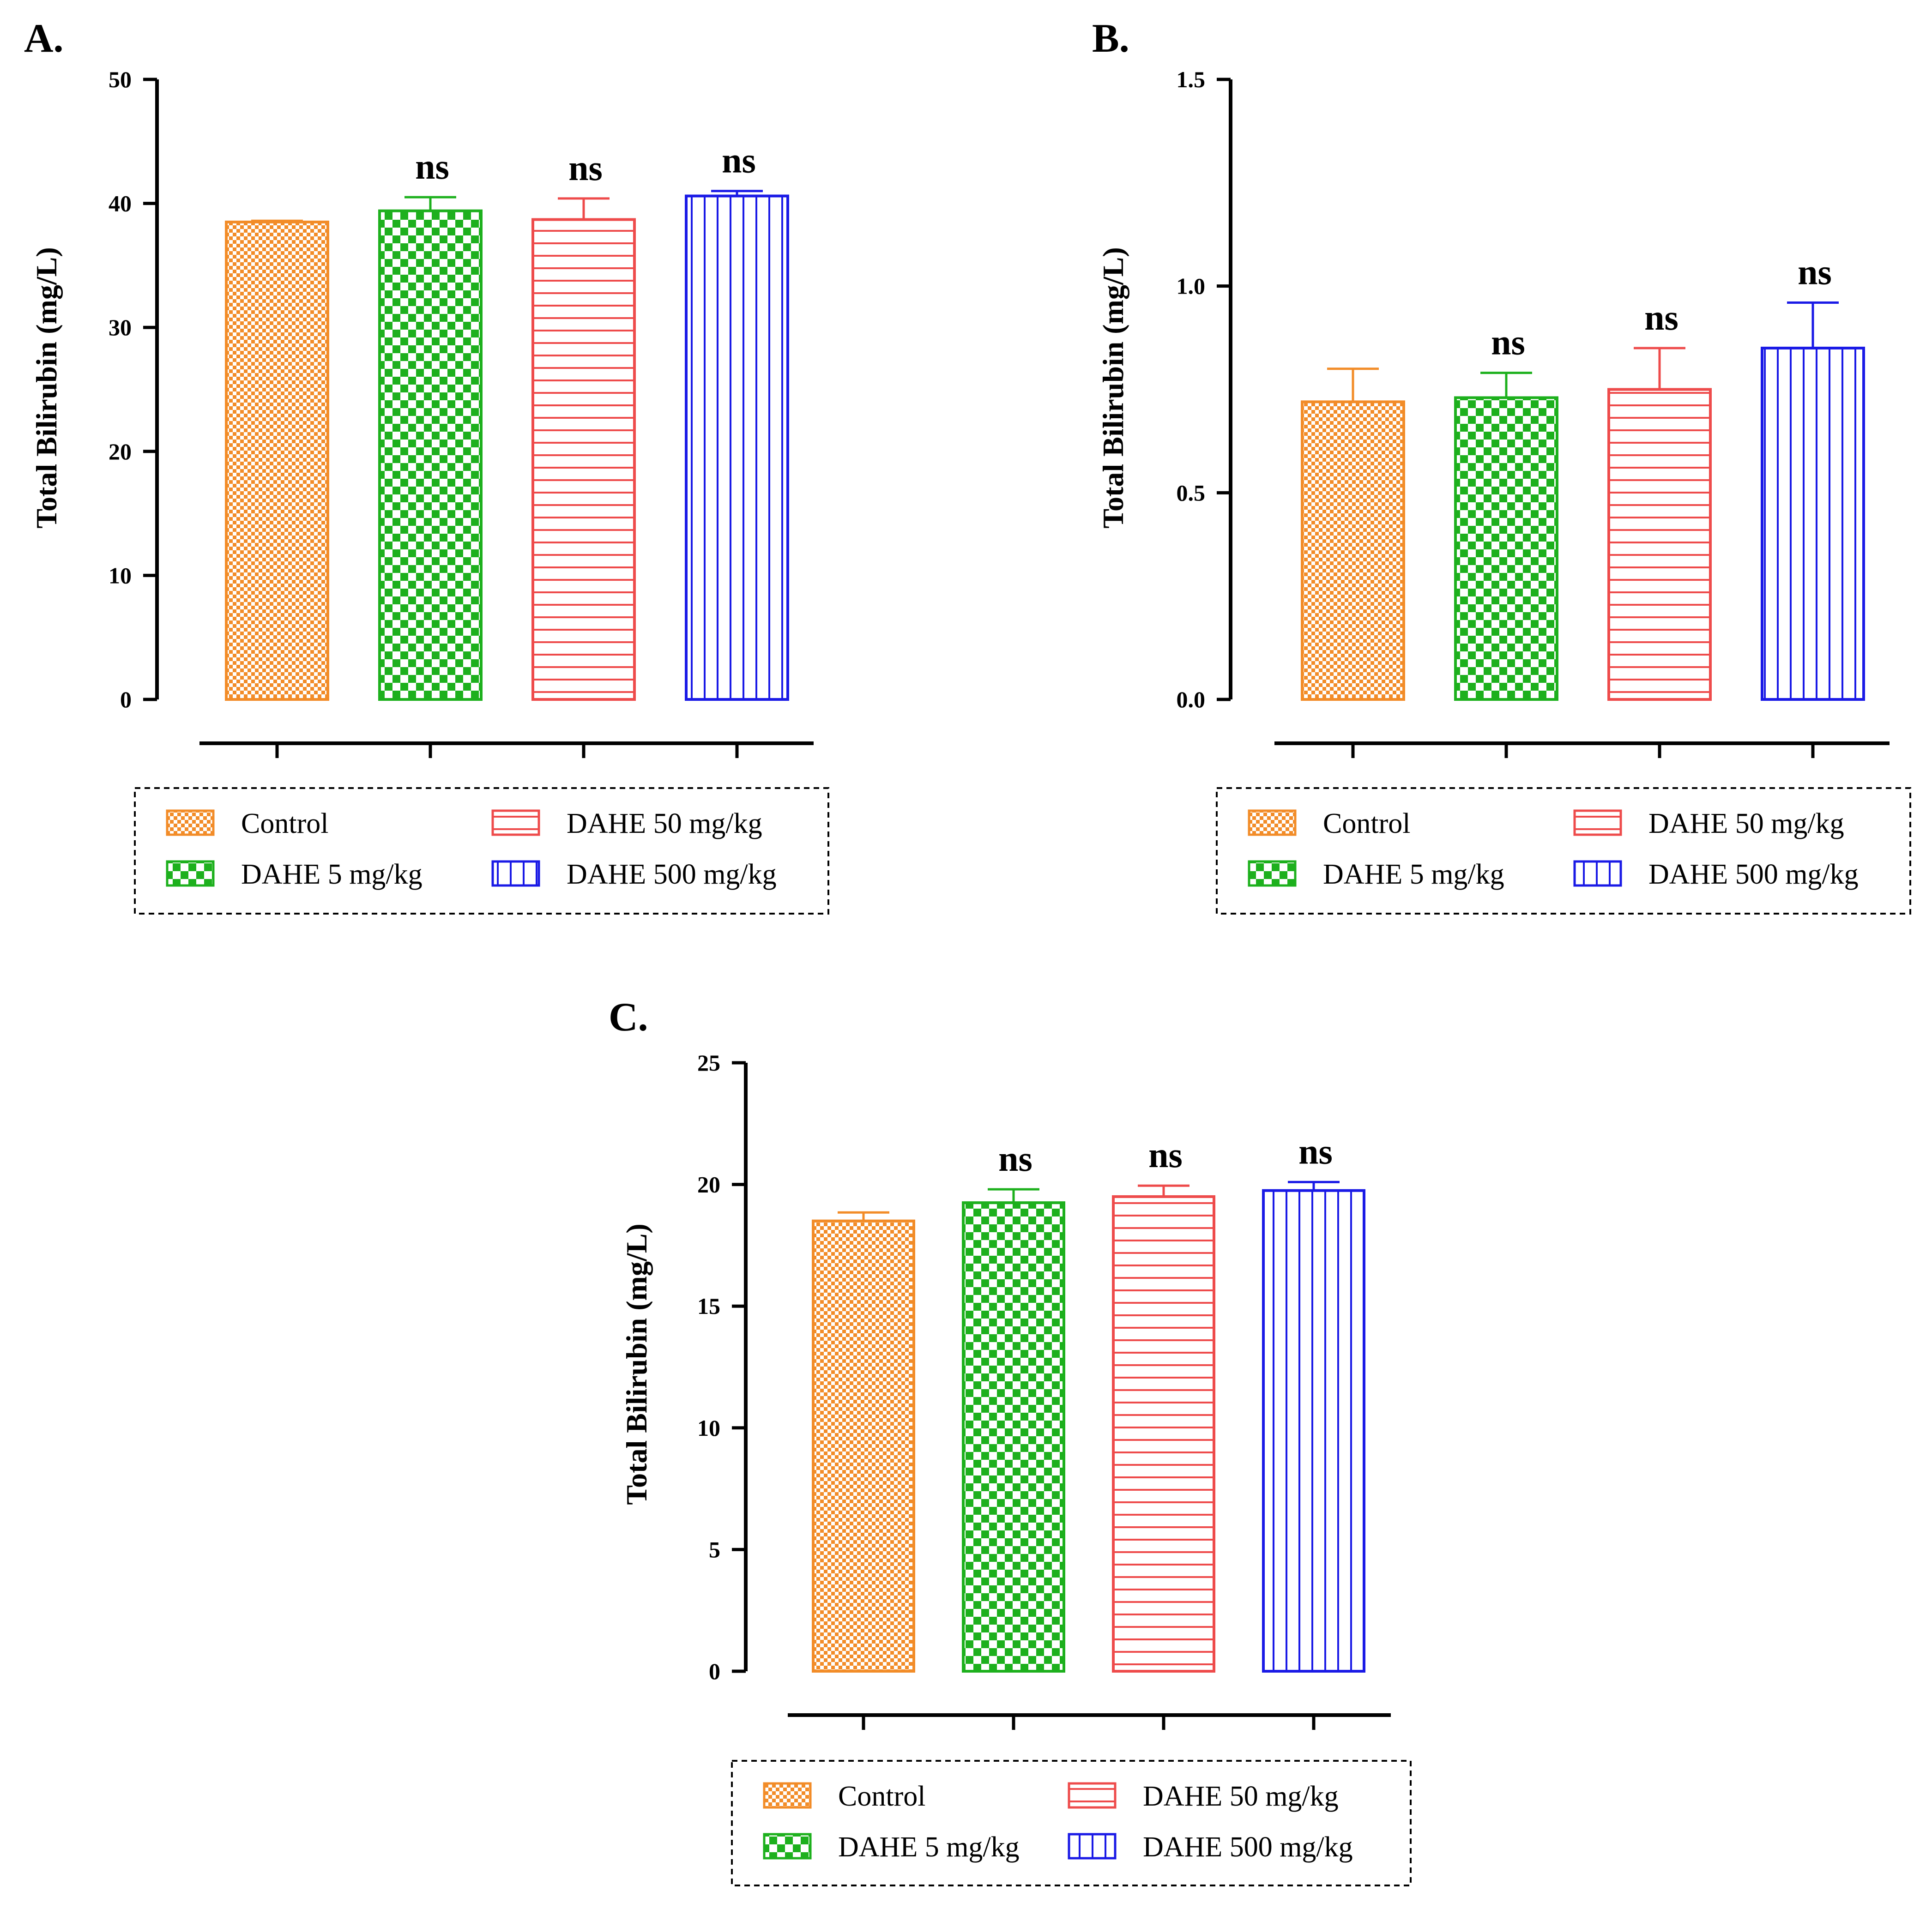  What do you see at coordinates (121, 204) in the screenshot?
I see `y-tick-label: 40` at bounding box center [121, 204].